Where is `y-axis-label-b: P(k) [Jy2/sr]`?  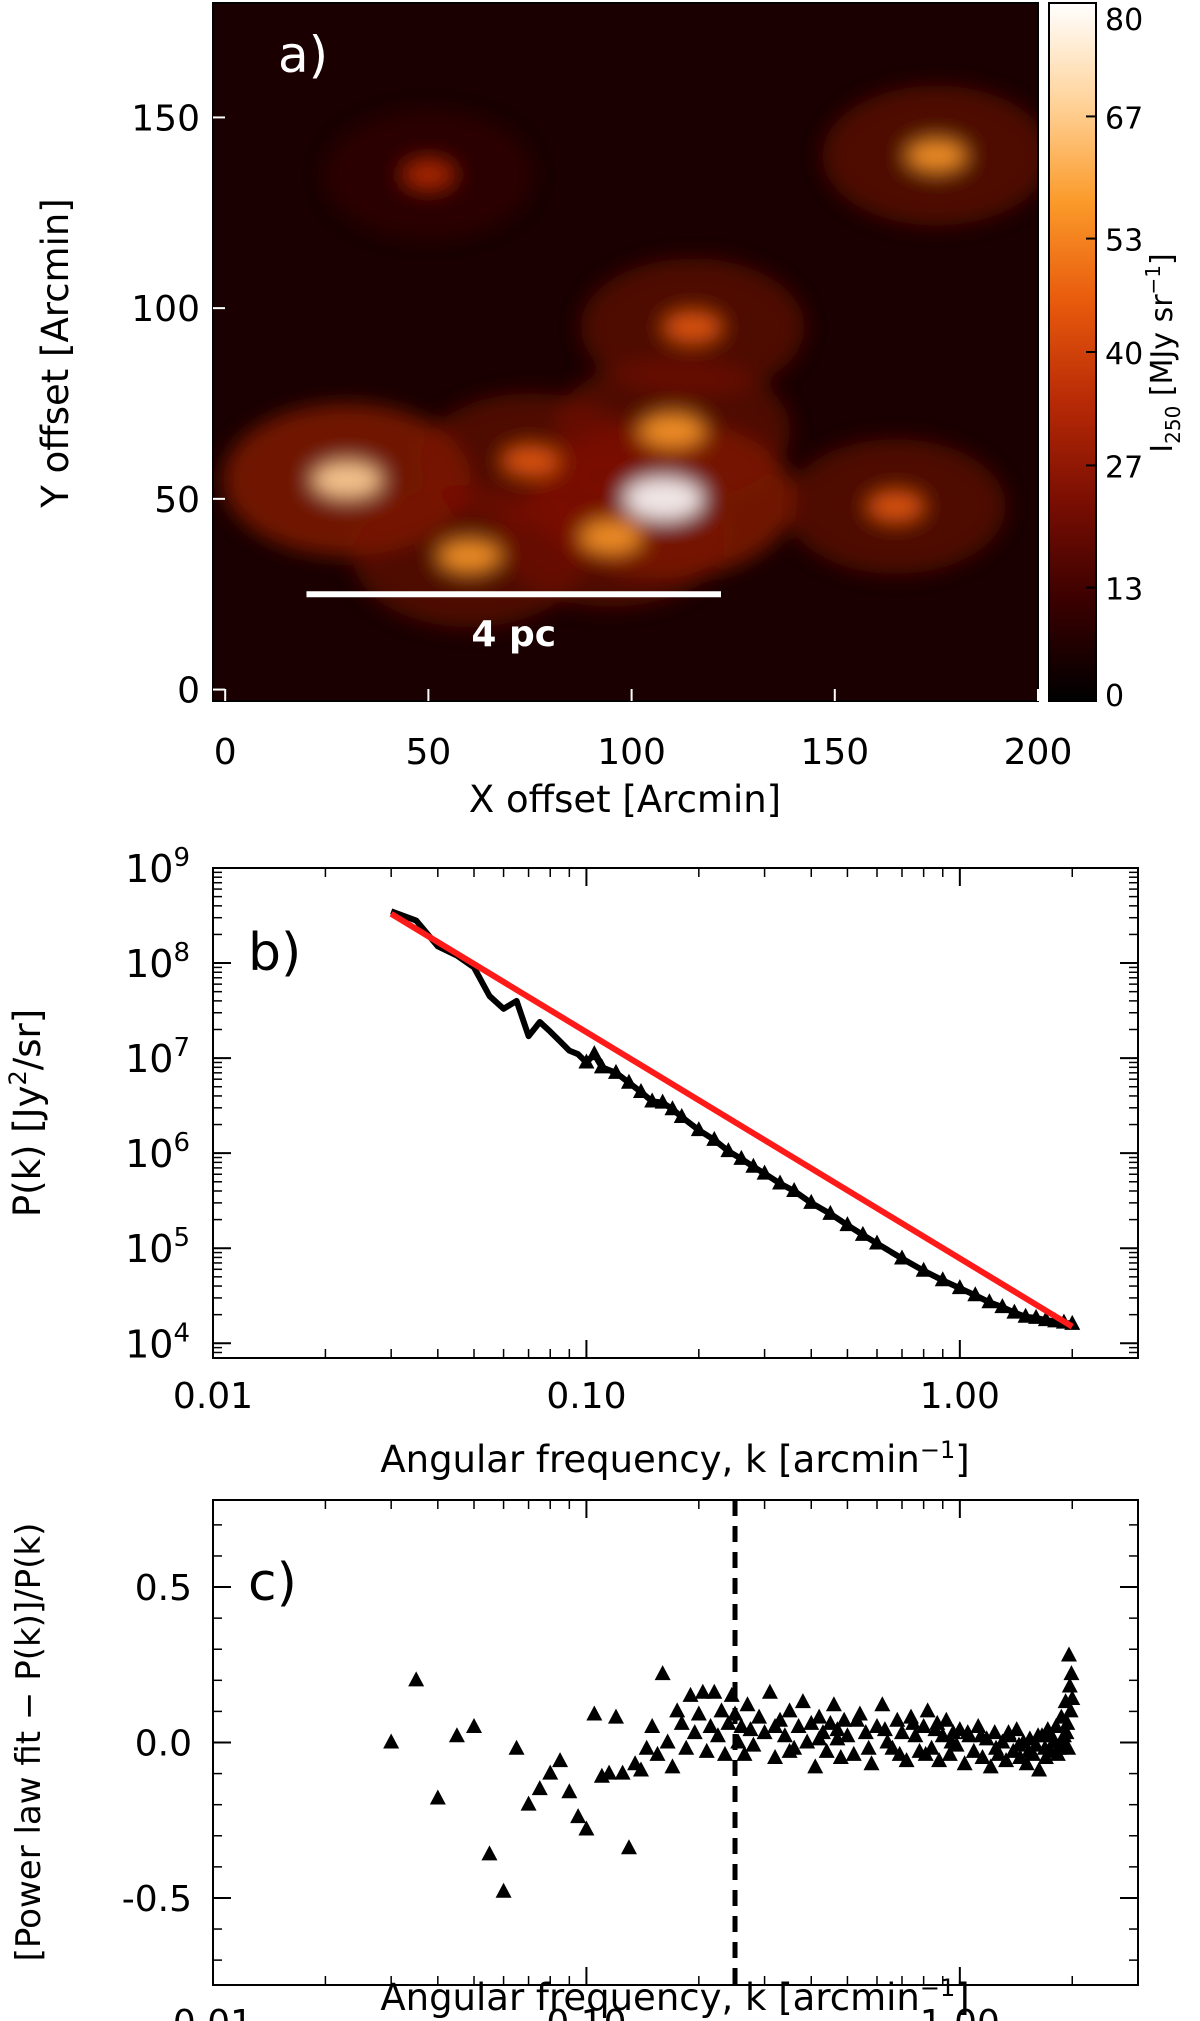 y-axis-label-b: P(k) [Jy2/sr] is located at coordinates (26, 1113).